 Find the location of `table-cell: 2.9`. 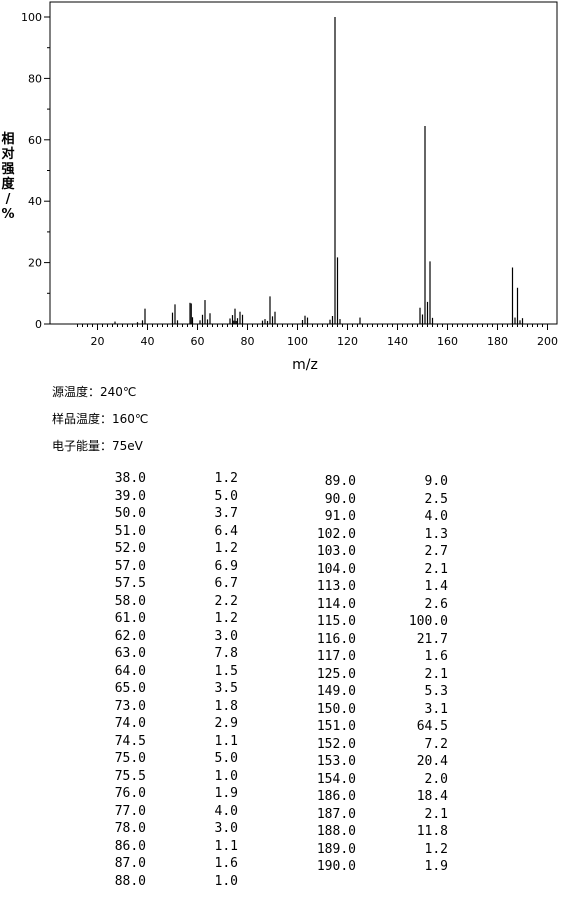

table-cell: 2.9 is located at coordinates (226, 723).